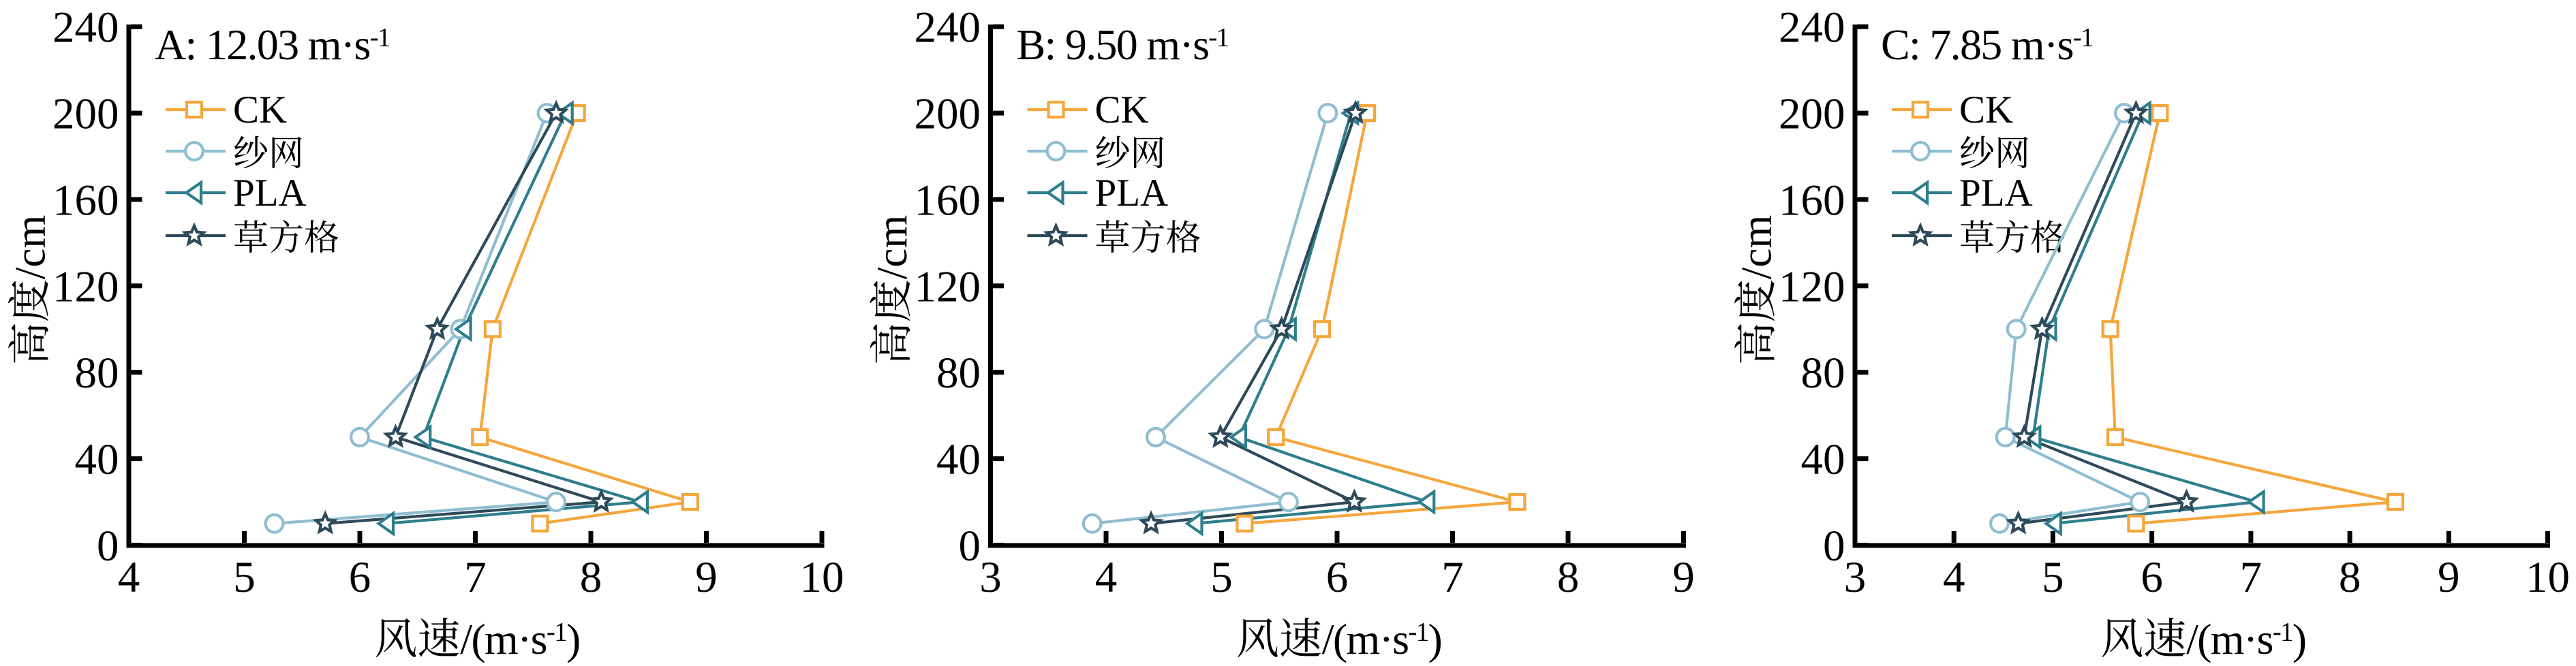 The width and height of the screenshot is (2576, 666). What do you see at coordinates (1123, 44) in the screenshot?
I see `svg-text: B: 9.50 m·s-1` at bounding box center [1123, 44].